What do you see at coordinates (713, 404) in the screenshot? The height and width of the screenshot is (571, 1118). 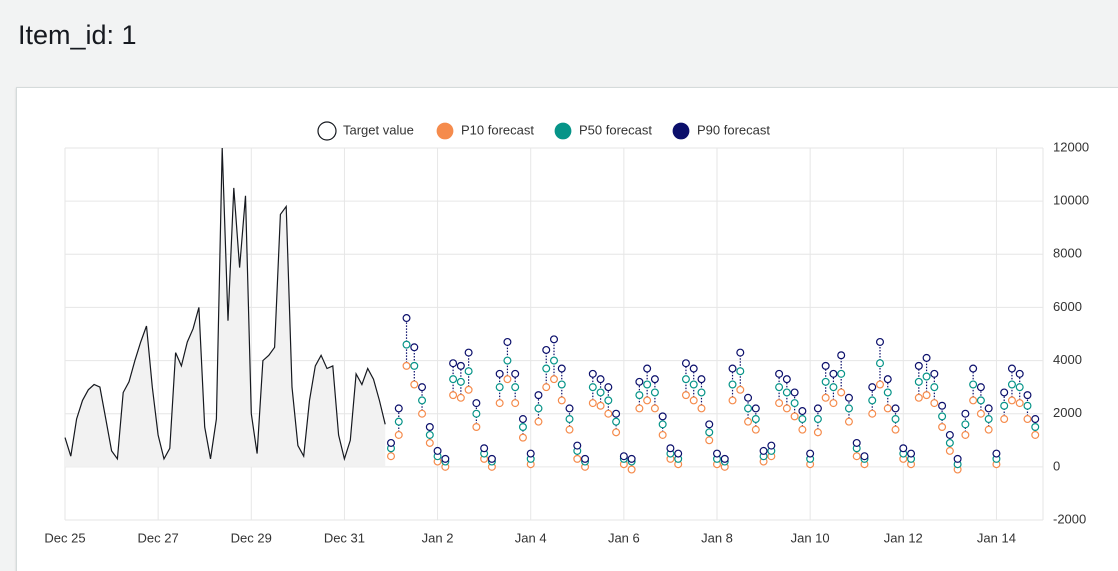 I see `forecast-points` at bounding box center [713, 404].